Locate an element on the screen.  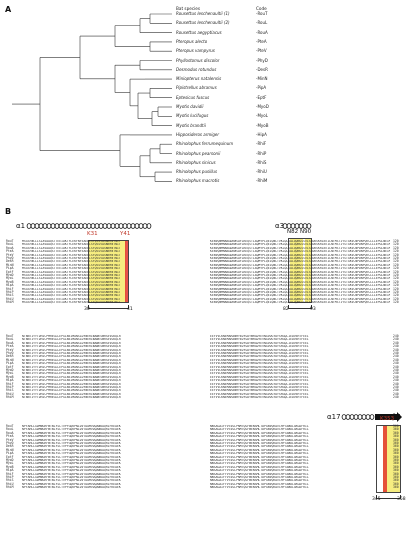
row-label: RouT is located at coordinates (10, 241).